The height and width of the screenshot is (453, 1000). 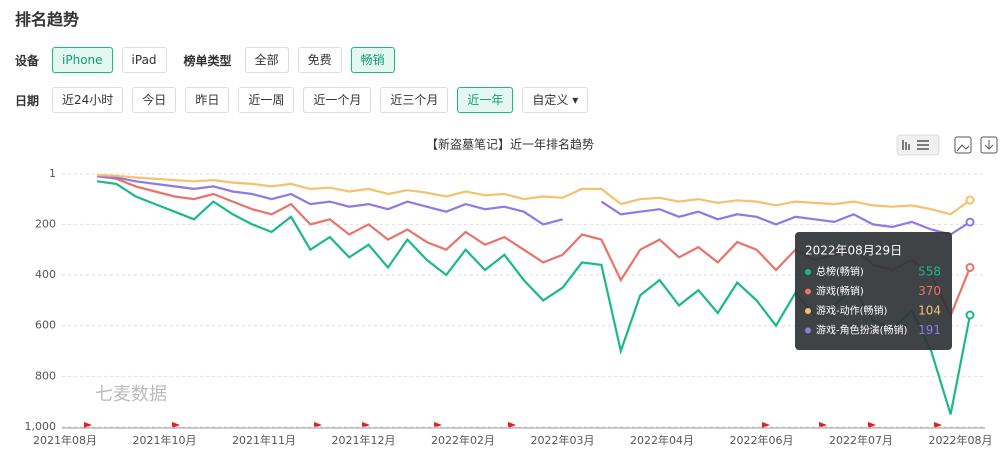 I want to click on button-text: 近三个月, so click(x=414, y=100).